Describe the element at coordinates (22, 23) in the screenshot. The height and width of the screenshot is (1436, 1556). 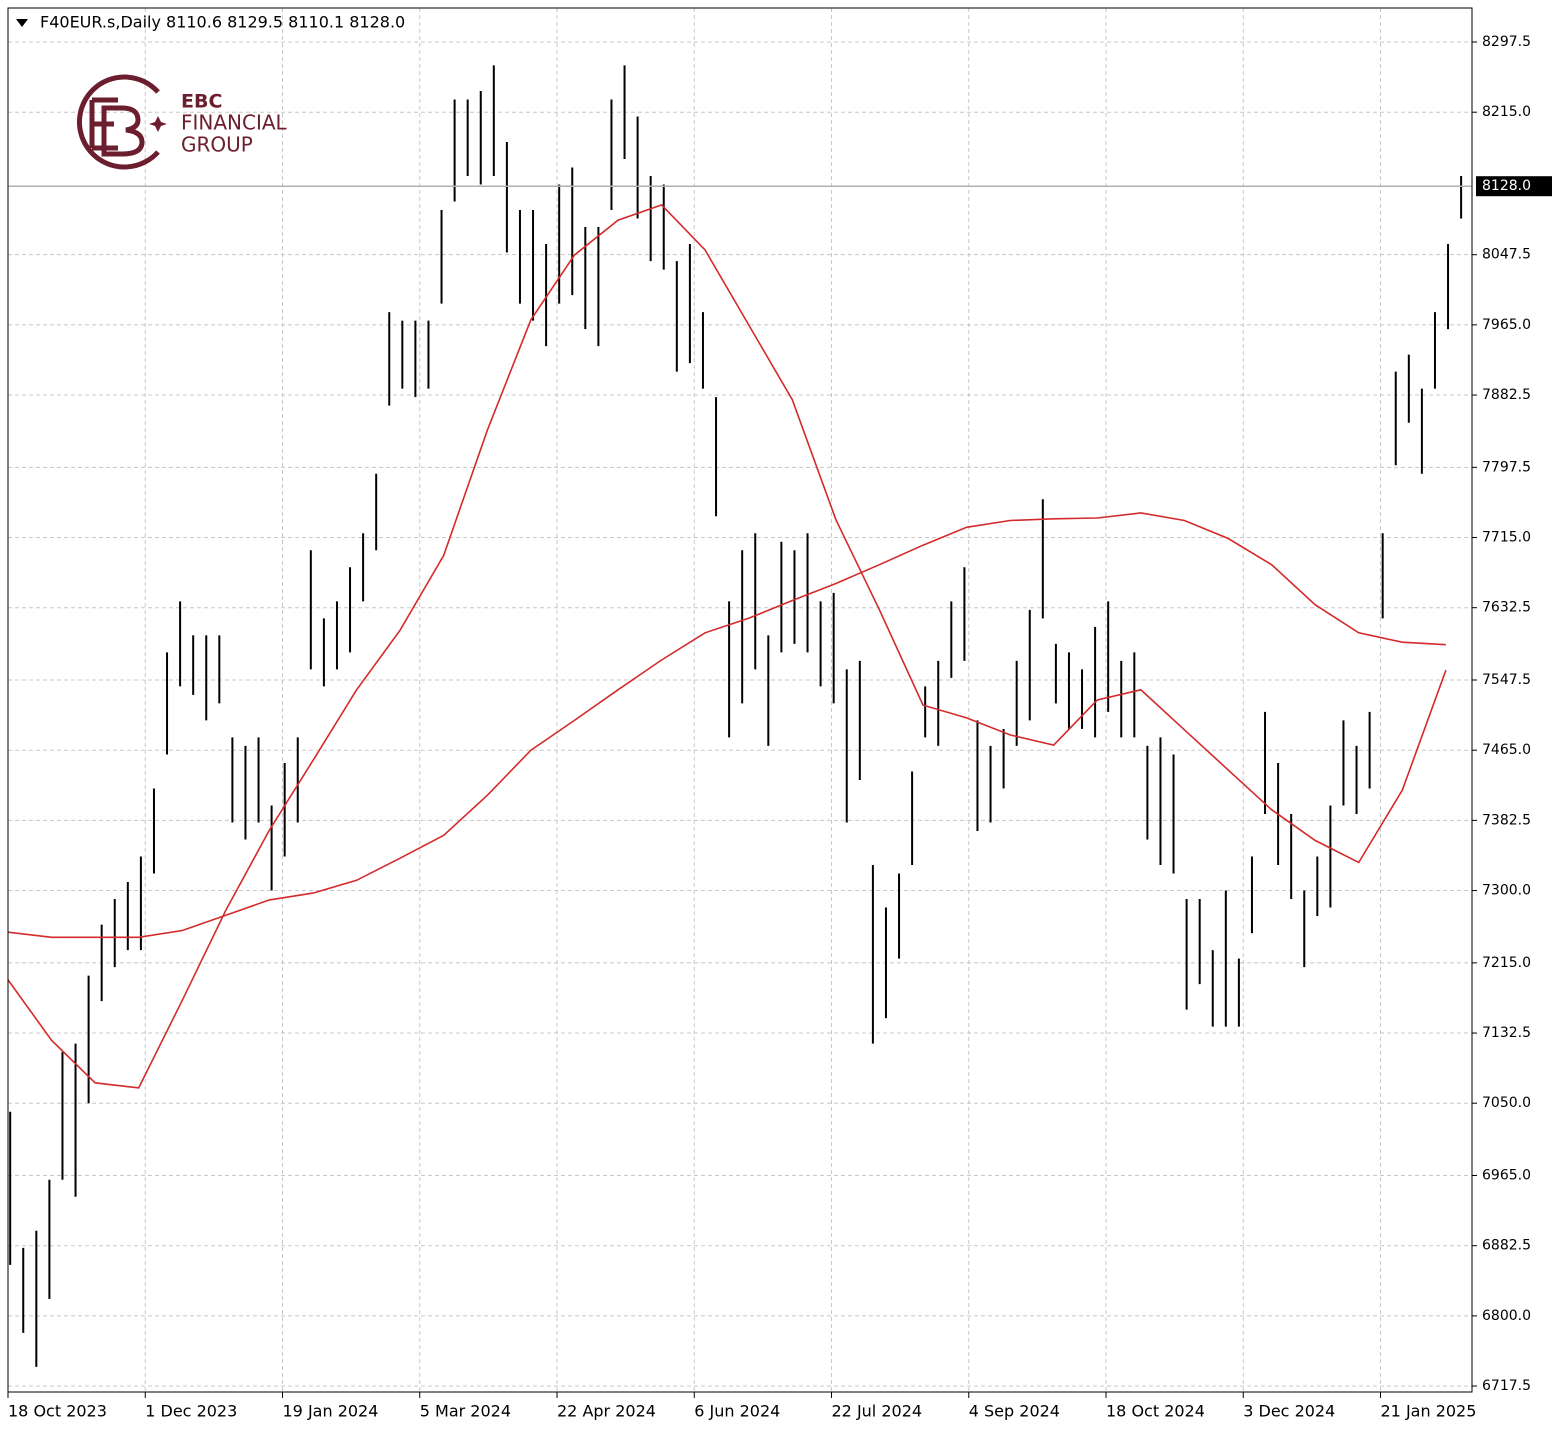
I see `dropdown-arrow` at that location.